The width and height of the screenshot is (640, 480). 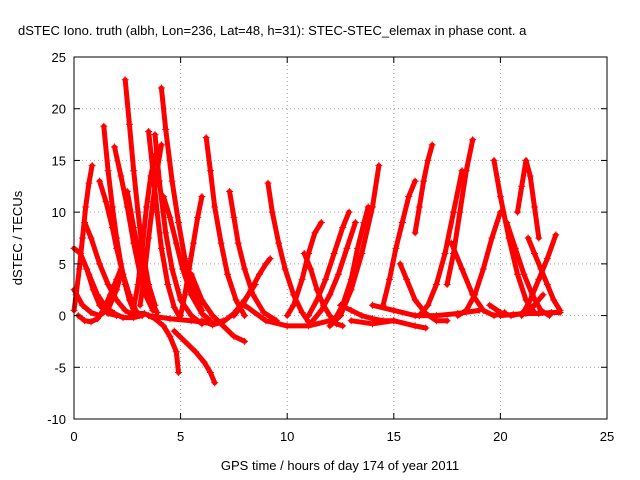 What do you see at coordinates (73, 436) in the screenshot?
I see `x-tick-label: 0` at bounding box center [73, 436].